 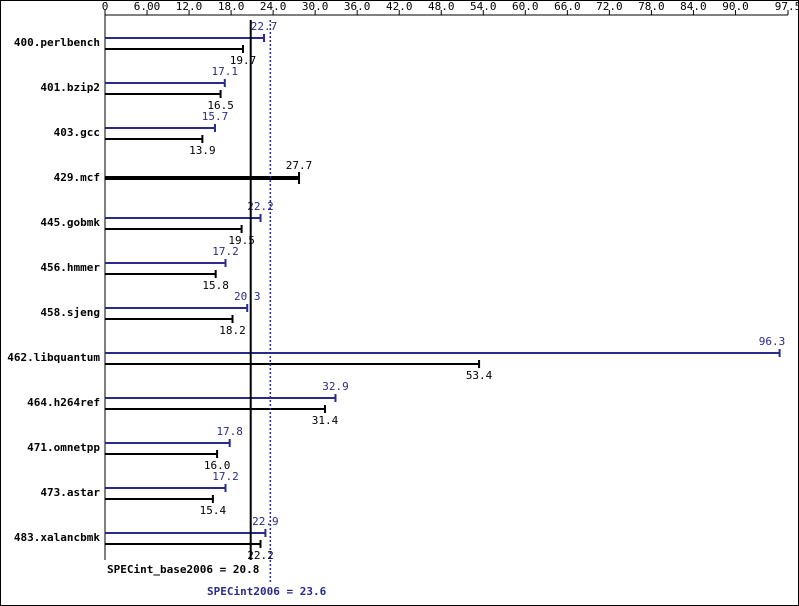 What do you see at coordinates (241, 240) in the screenshot?
I see `value-label: 19.5` at bounding box center [241, 240].